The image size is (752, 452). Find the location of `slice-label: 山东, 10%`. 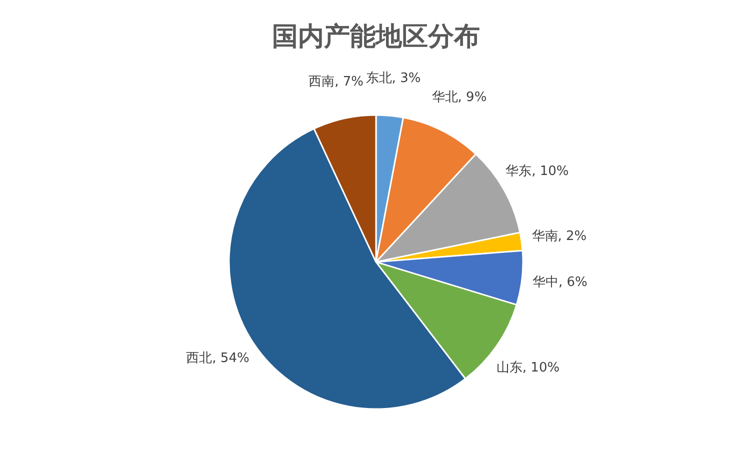

slice-label: 山东, 10% is located at coordinates (528, 368).